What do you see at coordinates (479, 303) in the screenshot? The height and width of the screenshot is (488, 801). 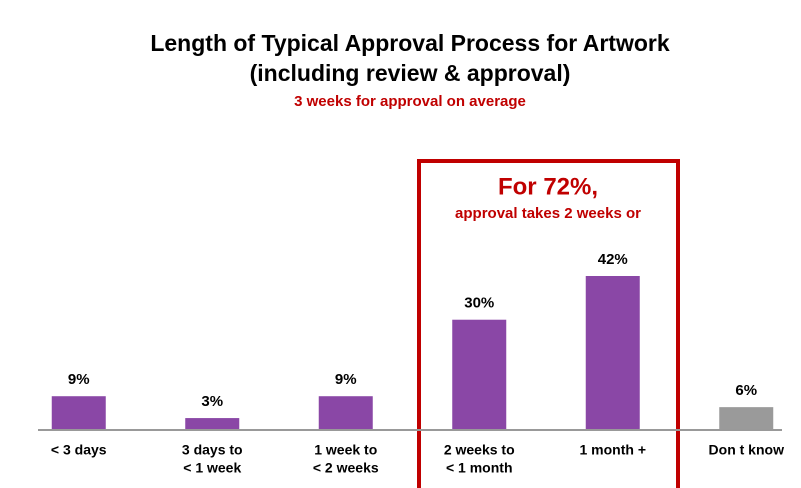 I see `value-label: 30%` at bounding box center [479, 303].